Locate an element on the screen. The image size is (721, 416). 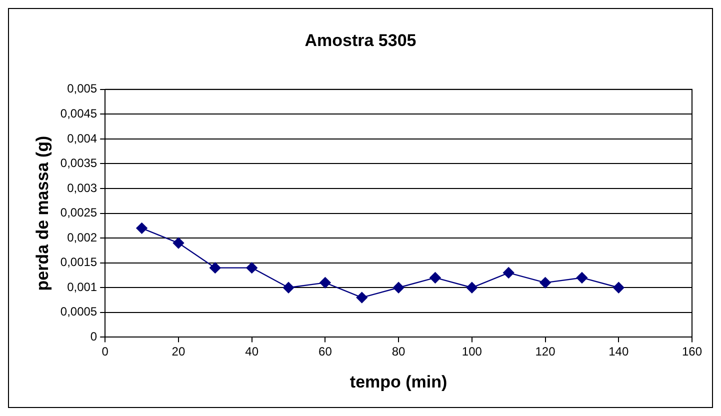
x-tick-label: 0 is located at coordinates (105, 351).